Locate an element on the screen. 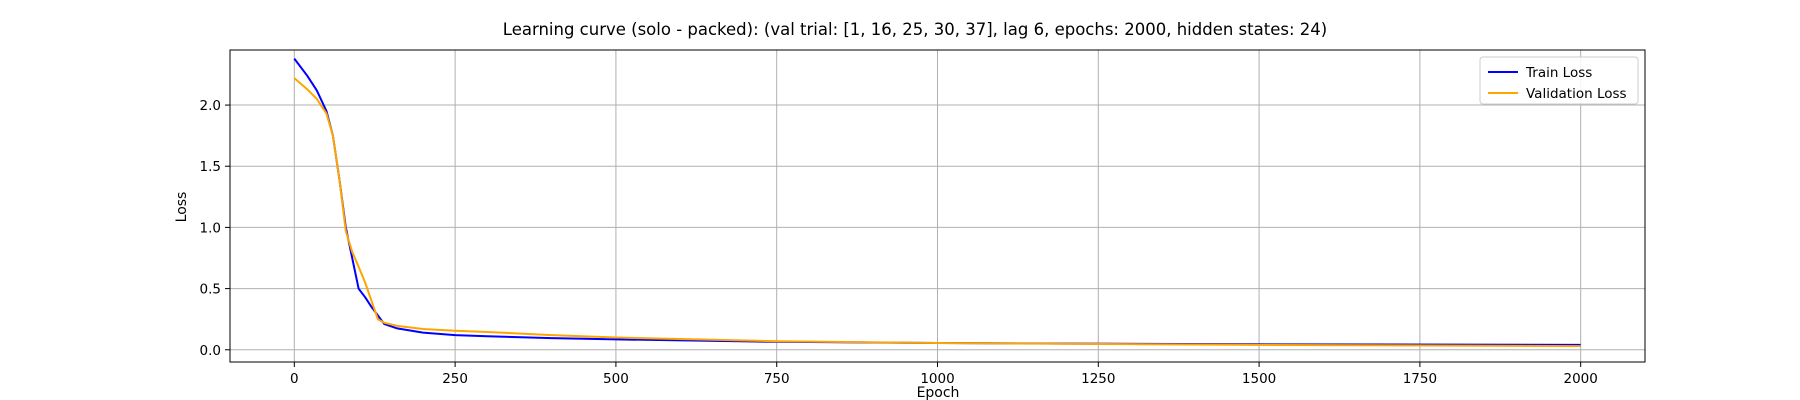 This screenshot has height=400, width=1800. x-tick-label: 2000 is located at coordinates (1581, 379).